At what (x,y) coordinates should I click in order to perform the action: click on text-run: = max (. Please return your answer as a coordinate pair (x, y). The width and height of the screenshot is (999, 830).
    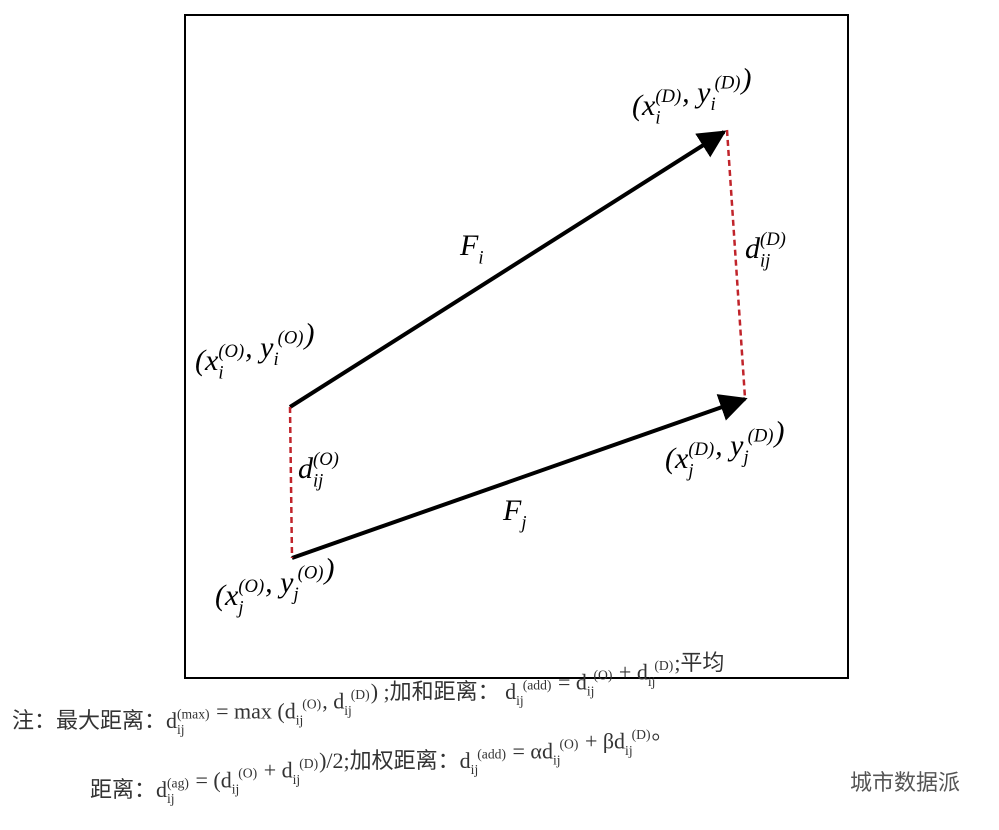
    Looking at the image, I should click on (248, 710).